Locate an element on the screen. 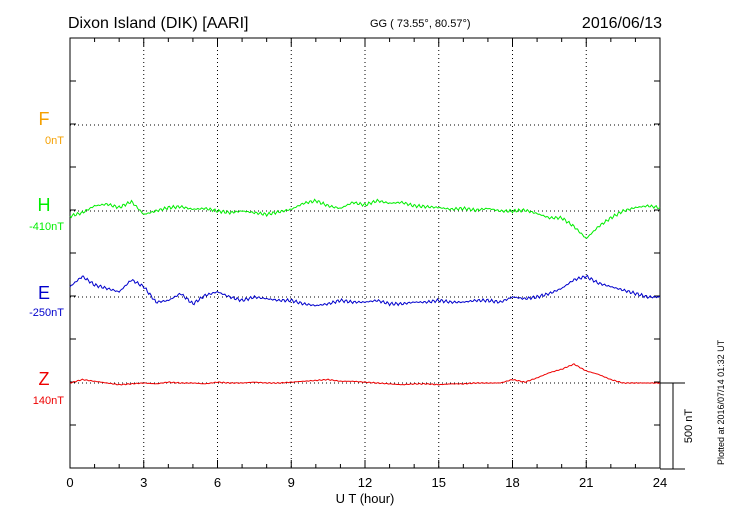 This screenshot has height=520, width=730. x-tick-label: 9 is located at coordinates (291, 482).